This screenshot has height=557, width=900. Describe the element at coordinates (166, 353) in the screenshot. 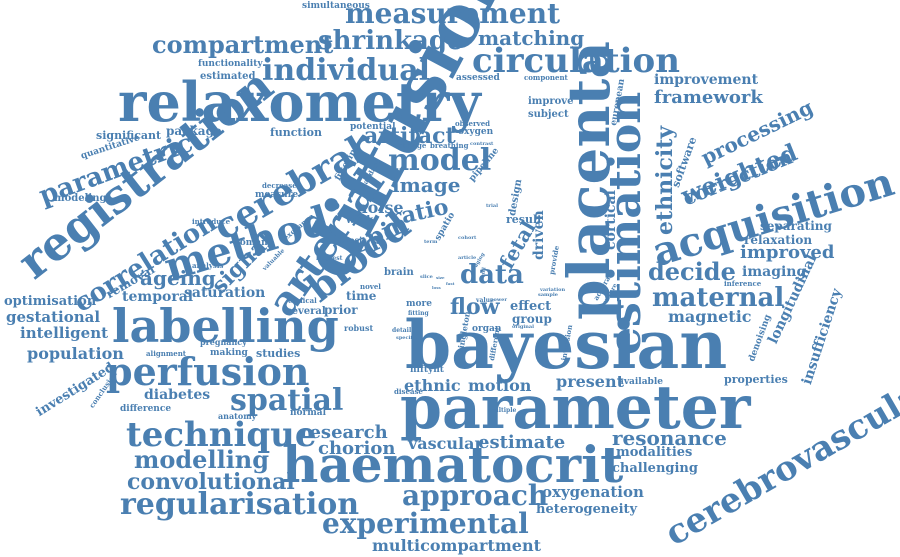

I see `word-alignment: alignment` at that location.